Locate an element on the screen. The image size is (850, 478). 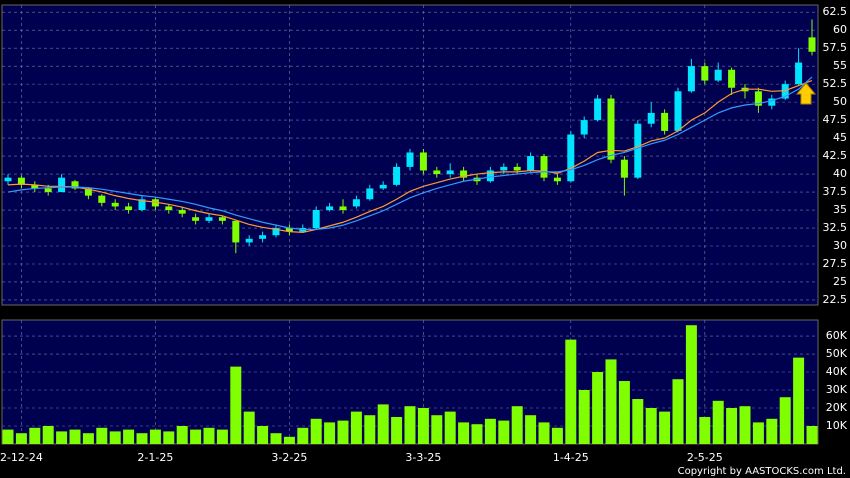
y-tick-label: 40 is located at coordinates (840, 173).